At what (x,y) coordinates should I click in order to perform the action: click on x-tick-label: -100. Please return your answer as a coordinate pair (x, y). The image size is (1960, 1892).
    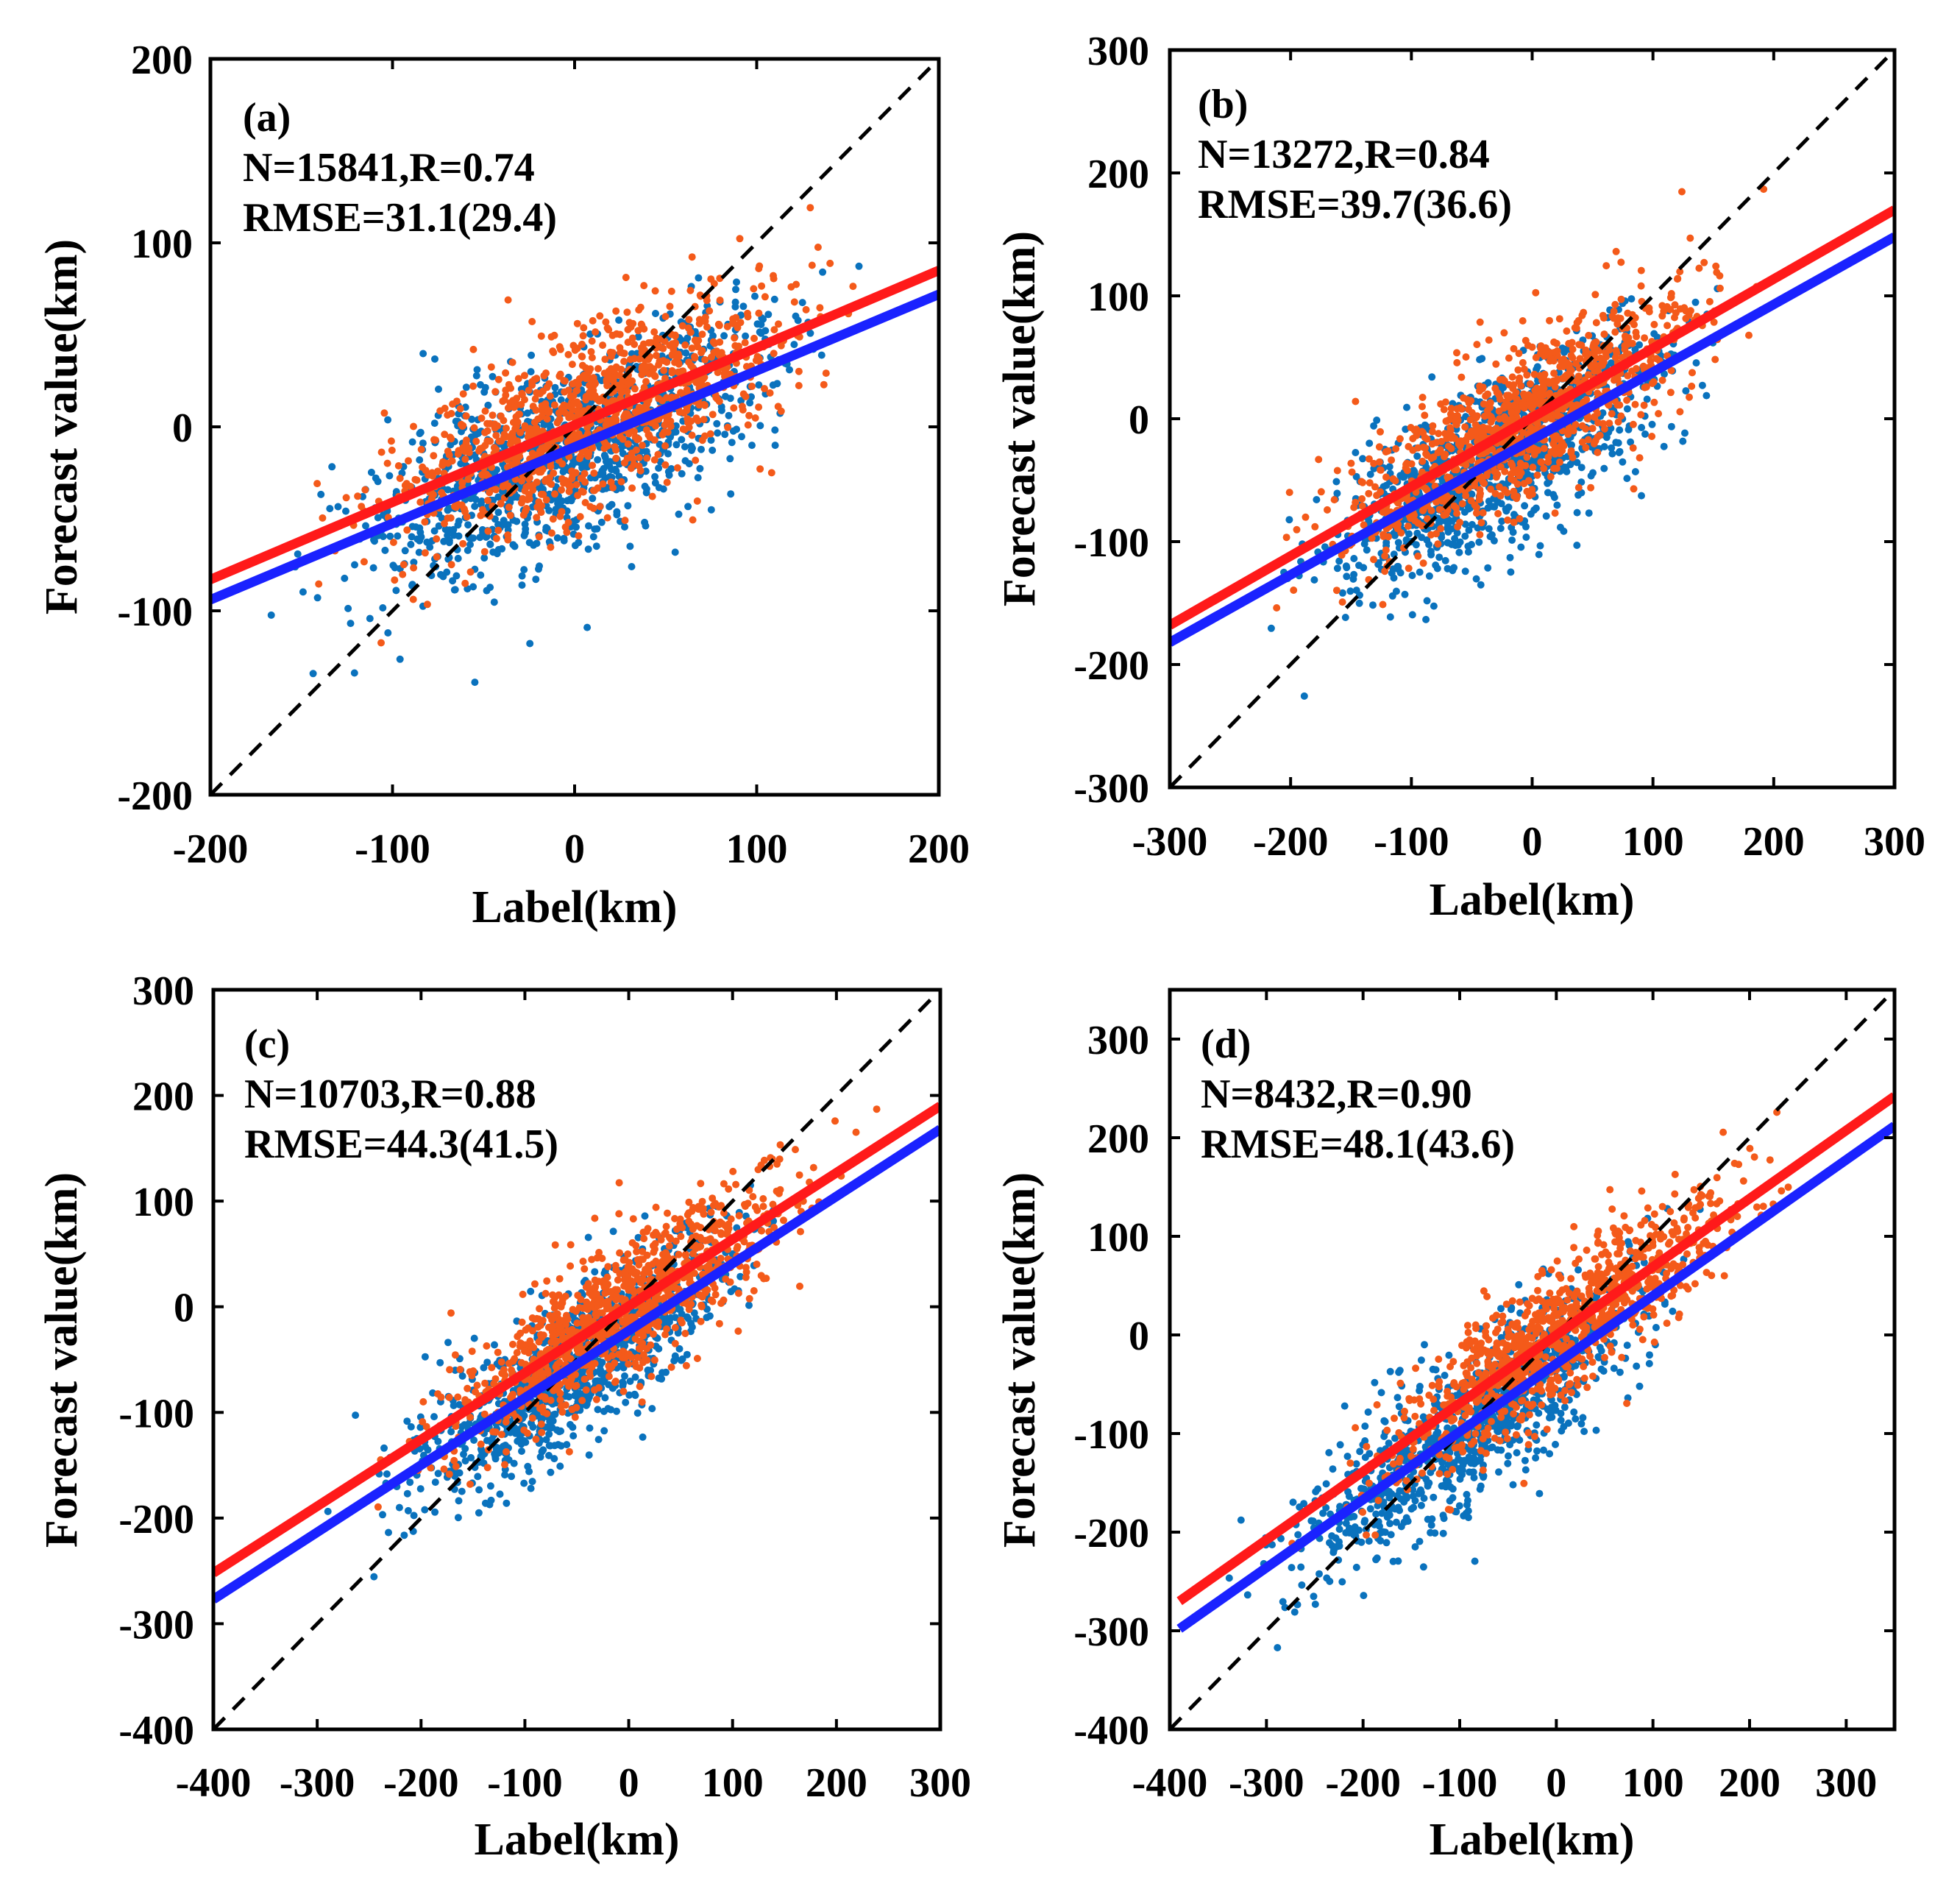
    Looking at the image, I should click on (392, 849).